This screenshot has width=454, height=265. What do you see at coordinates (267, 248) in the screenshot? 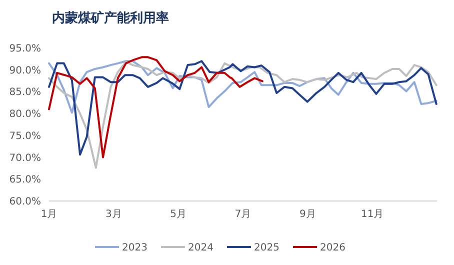
I see `legend-label: 2025` at bounding box center [267, 248].